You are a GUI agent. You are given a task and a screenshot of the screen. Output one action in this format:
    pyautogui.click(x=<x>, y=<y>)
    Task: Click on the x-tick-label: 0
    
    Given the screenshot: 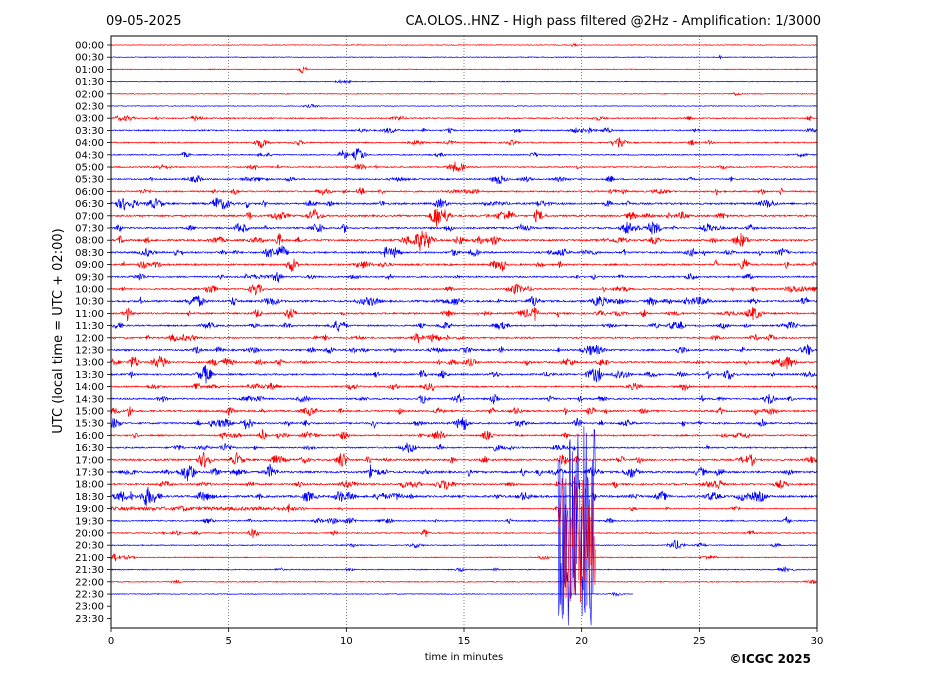 What is the action you would take?
    pyautogui.click(x=111, y=641)
    